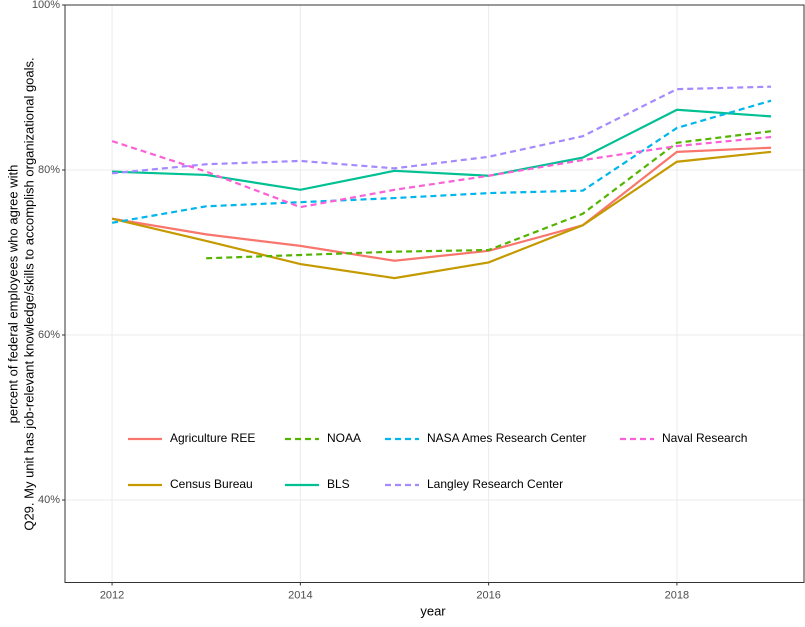  Describe the element at coordinates (49, 170) in the screenshot. I see `y-tick-label: 80%` at that location.